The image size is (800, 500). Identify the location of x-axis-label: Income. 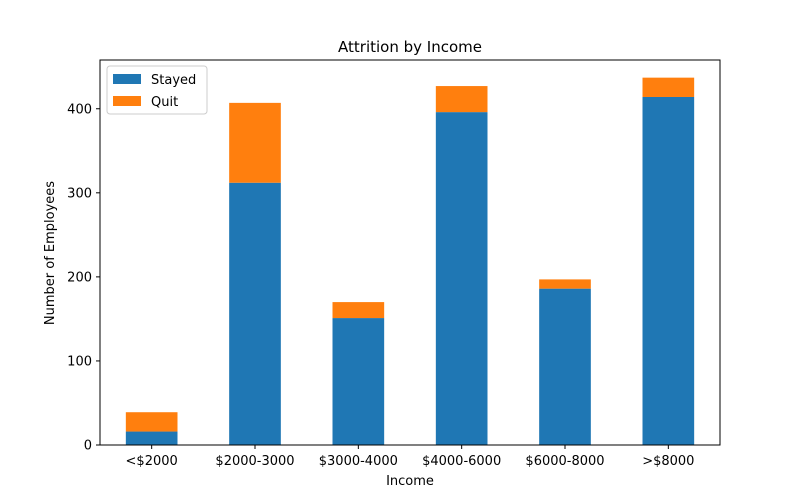
(410, 481).